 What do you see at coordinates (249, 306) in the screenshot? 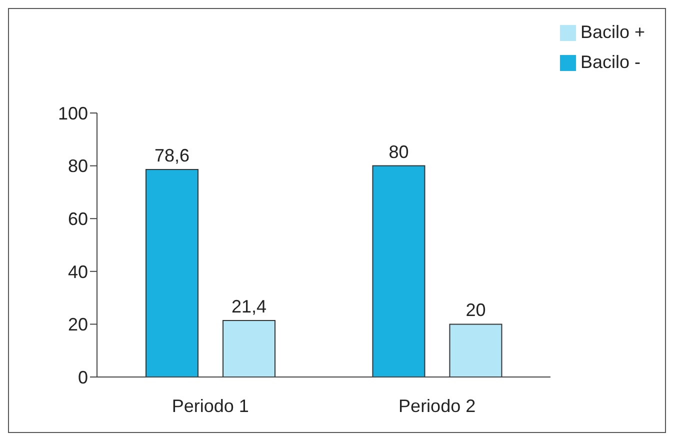
I see `data-label: 21,4` at bounding box center [249, 306].